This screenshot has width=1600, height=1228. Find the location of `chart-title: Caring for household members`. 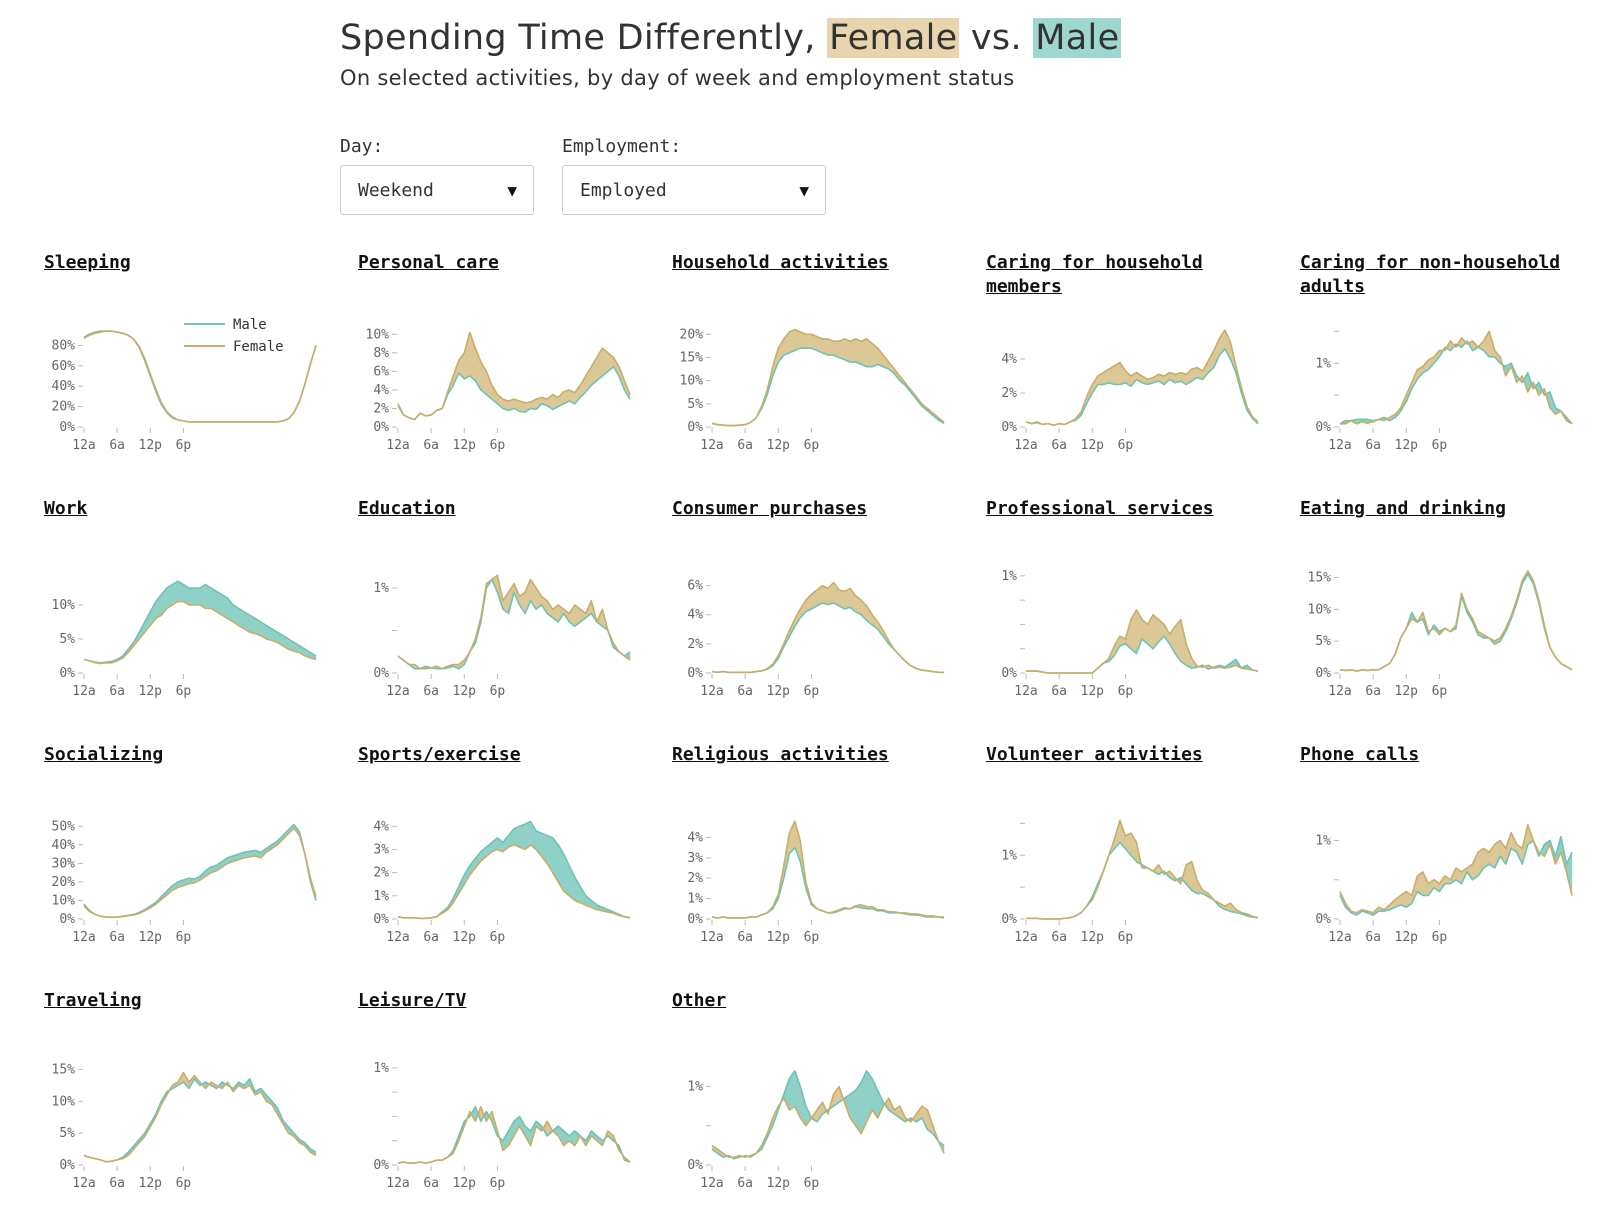

chart-title: Caring for household members is located at coordinates (1094, 274).